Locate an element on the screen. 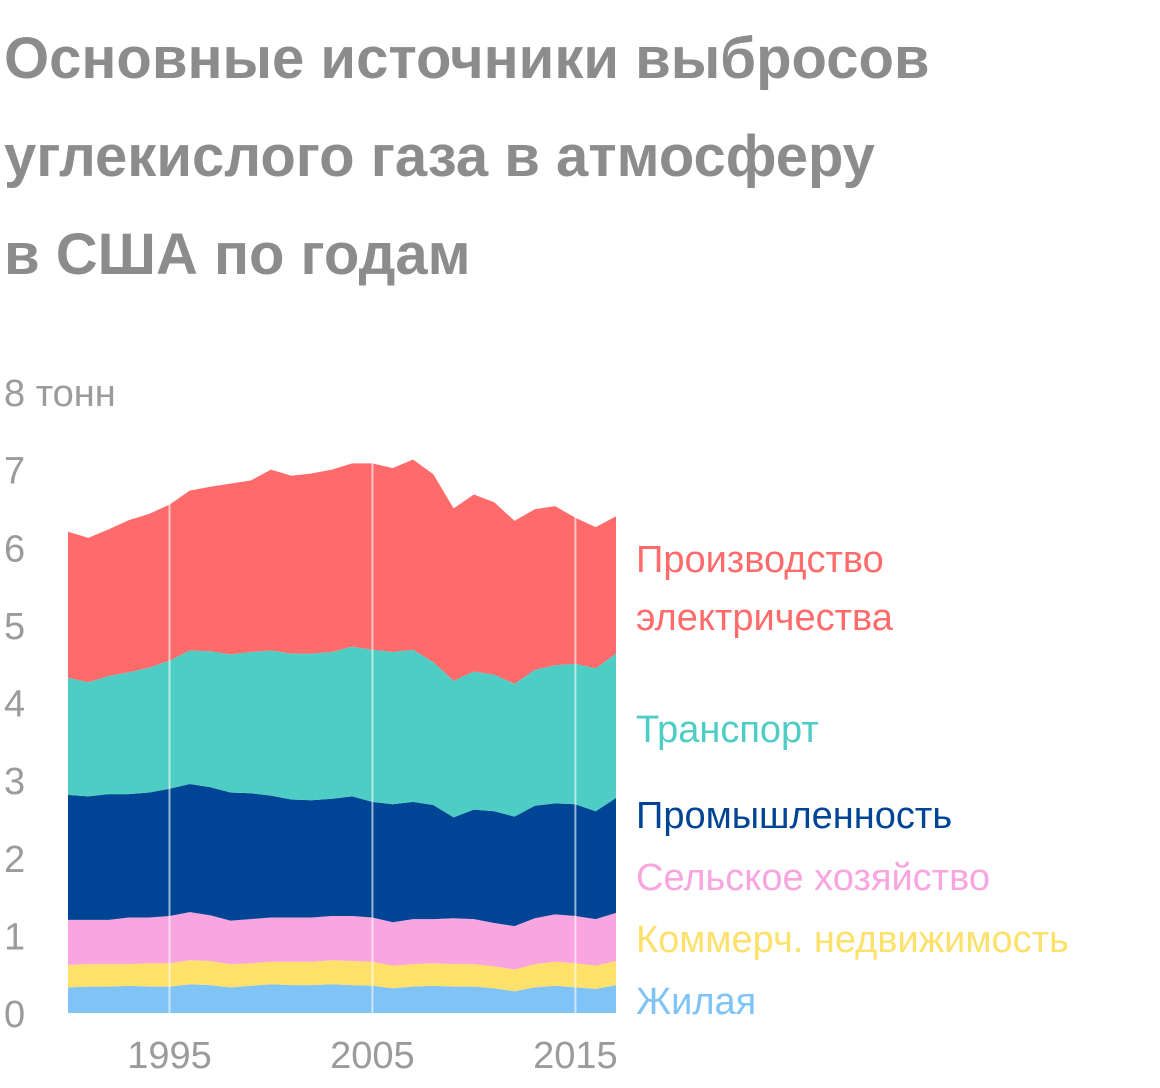  chart-title-line-3: в США по годам is located at coordinates (237, 254).